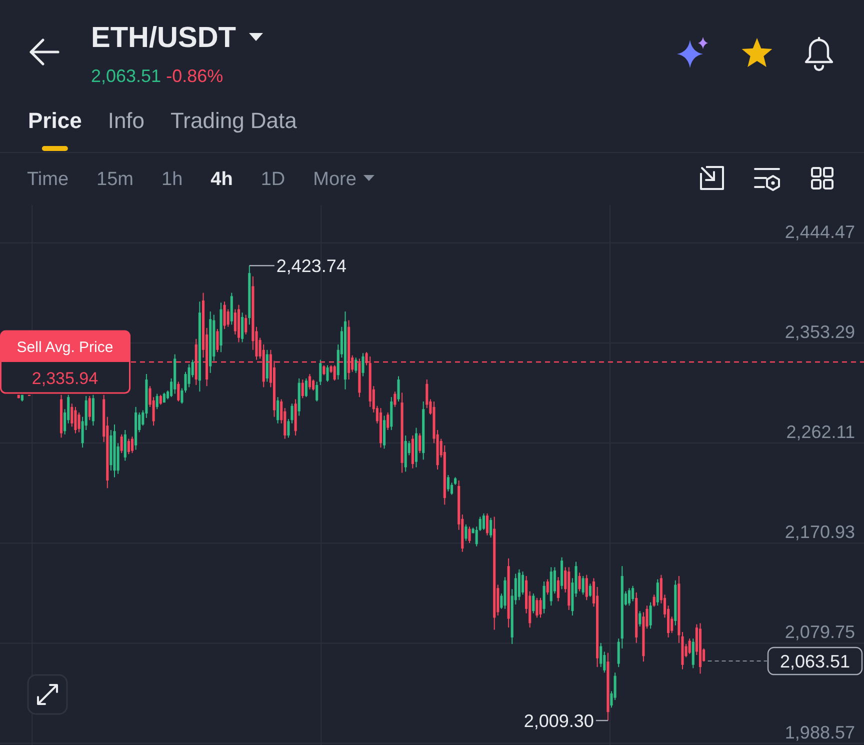 The image size is (864, 745). What do you see at coordinates (172, 179) in the screenshot?
I see `text: 1h` at bounding box center [172, 179].